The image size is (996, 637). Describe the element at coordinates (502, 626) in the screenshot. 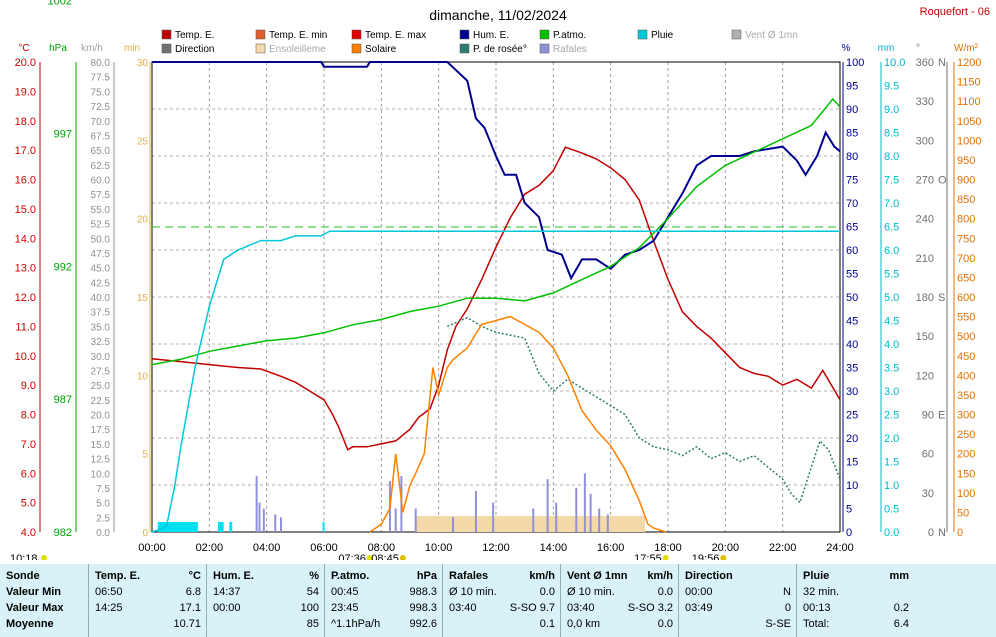

I see `stats-cell: 0.1` at that location.